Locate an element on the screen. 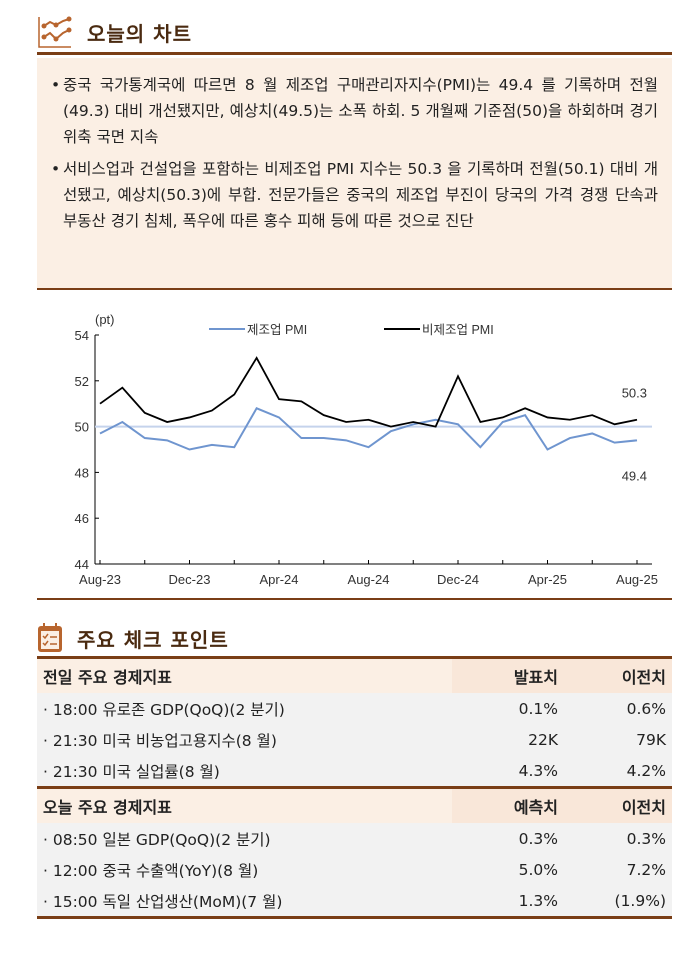 The height and width of the screenshot is (956, 698). indicator-name: · 15:00 독일 산업생산(MoM)(7 월) is located at coordinates (244, 902).